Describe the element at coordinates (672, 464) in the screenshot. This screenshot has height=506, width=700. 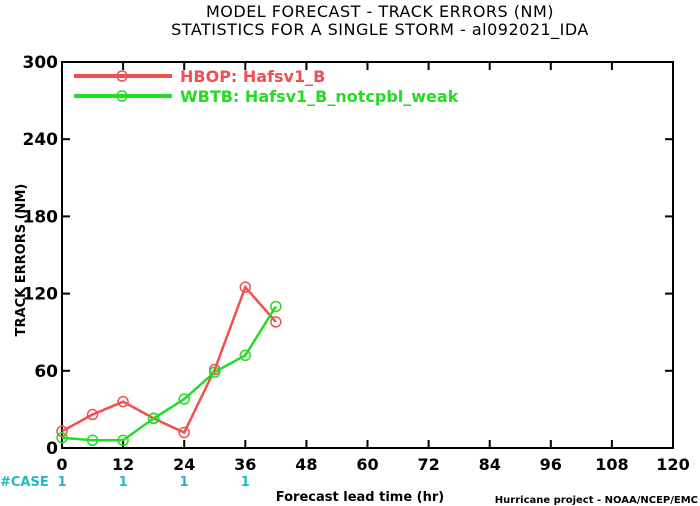
I see `x-tick-label: 120` at that location.